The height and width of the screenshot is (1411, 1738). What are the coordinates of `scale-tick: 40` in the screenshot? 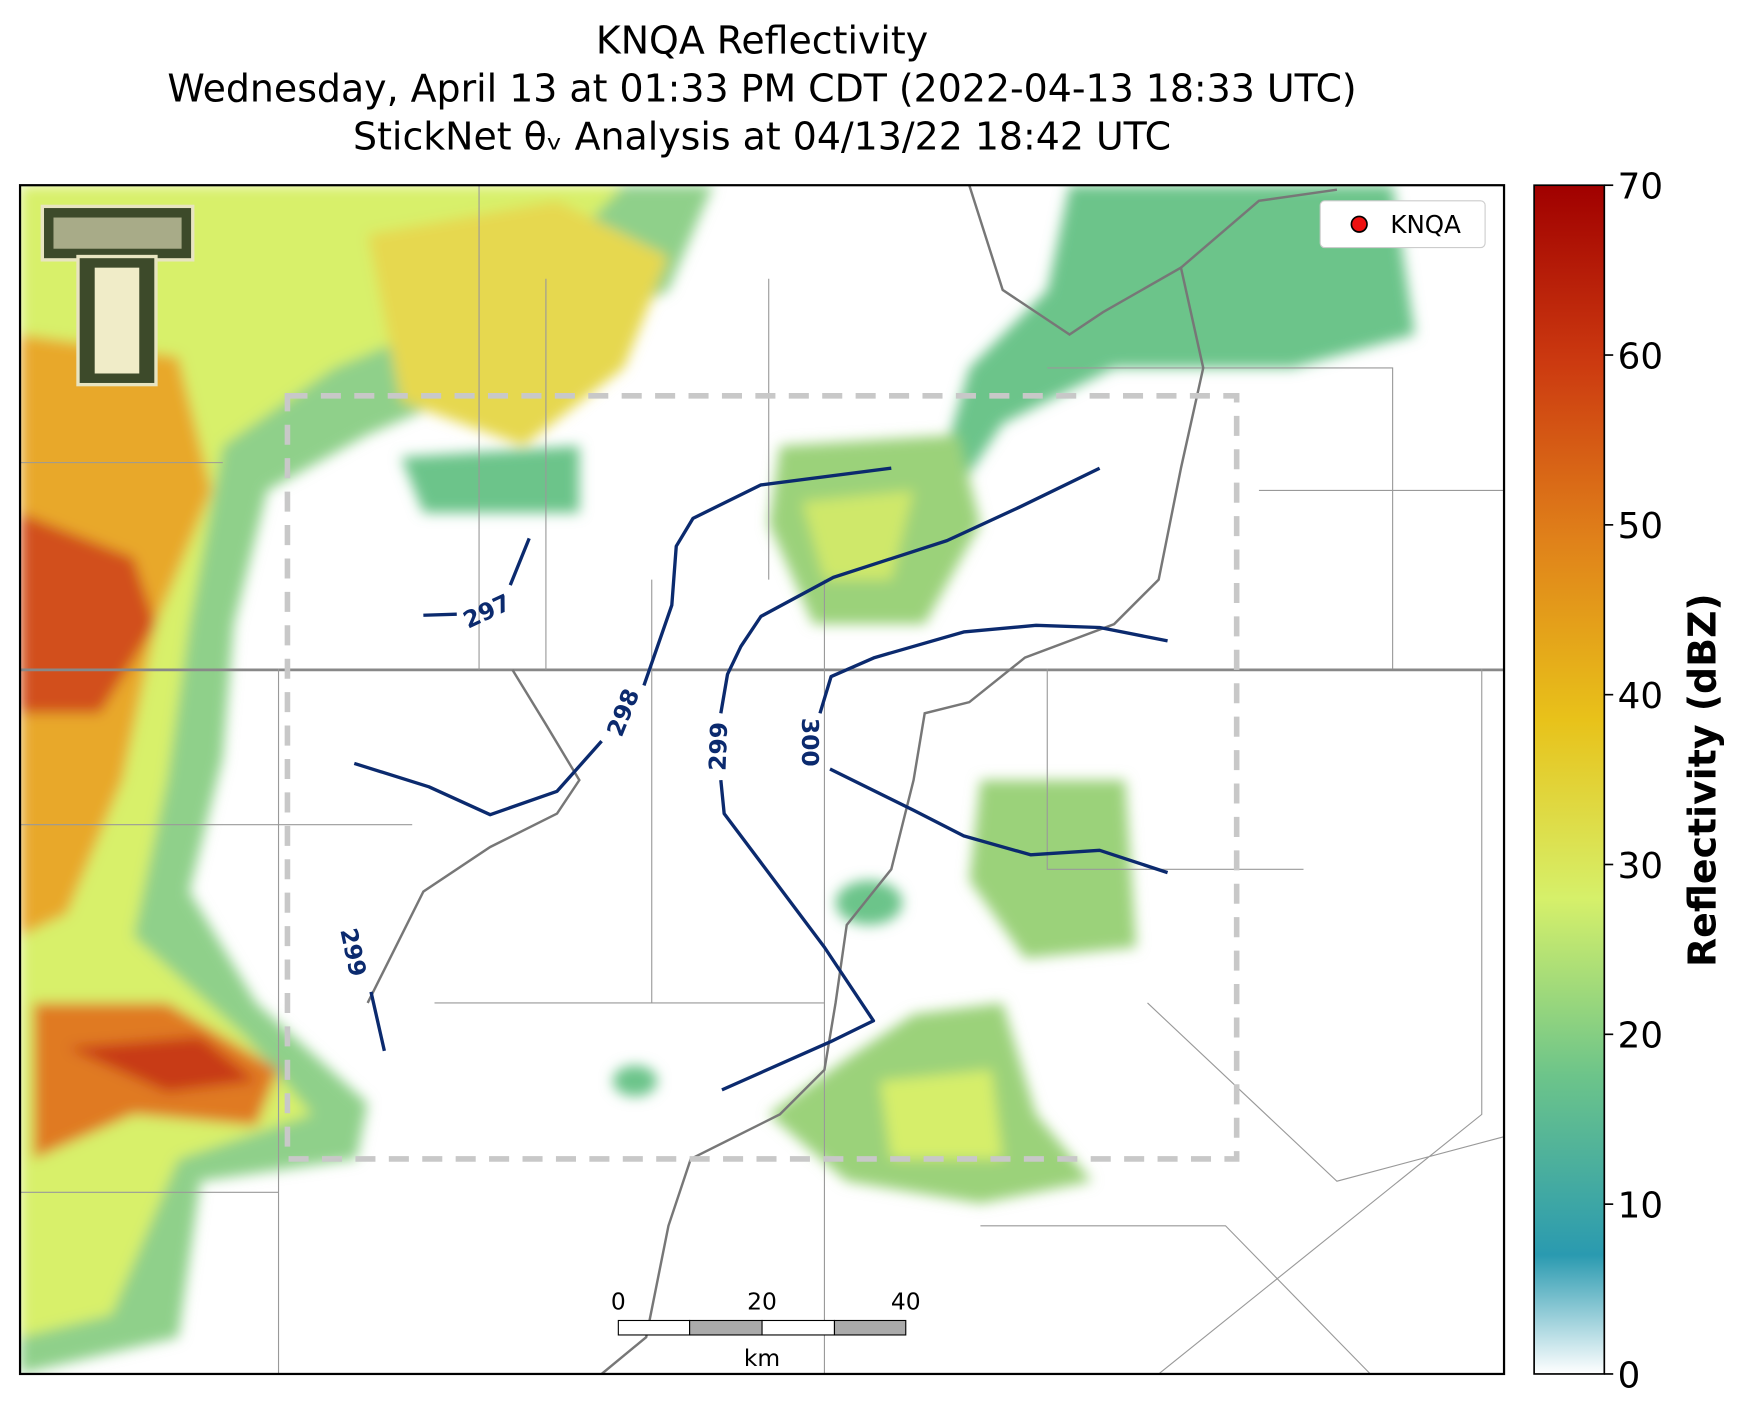 It's located at (906, 1301).